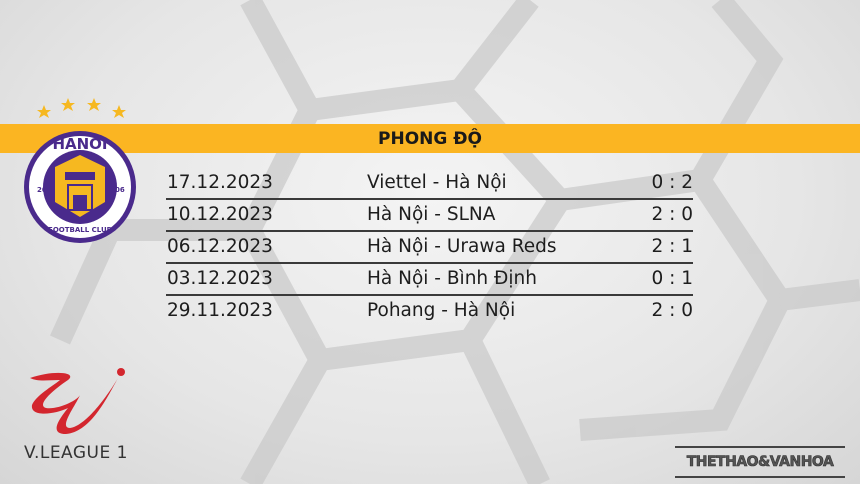 This screenshot has height=484, width=860. I want to click on vleague-logo, so click(77, 401).